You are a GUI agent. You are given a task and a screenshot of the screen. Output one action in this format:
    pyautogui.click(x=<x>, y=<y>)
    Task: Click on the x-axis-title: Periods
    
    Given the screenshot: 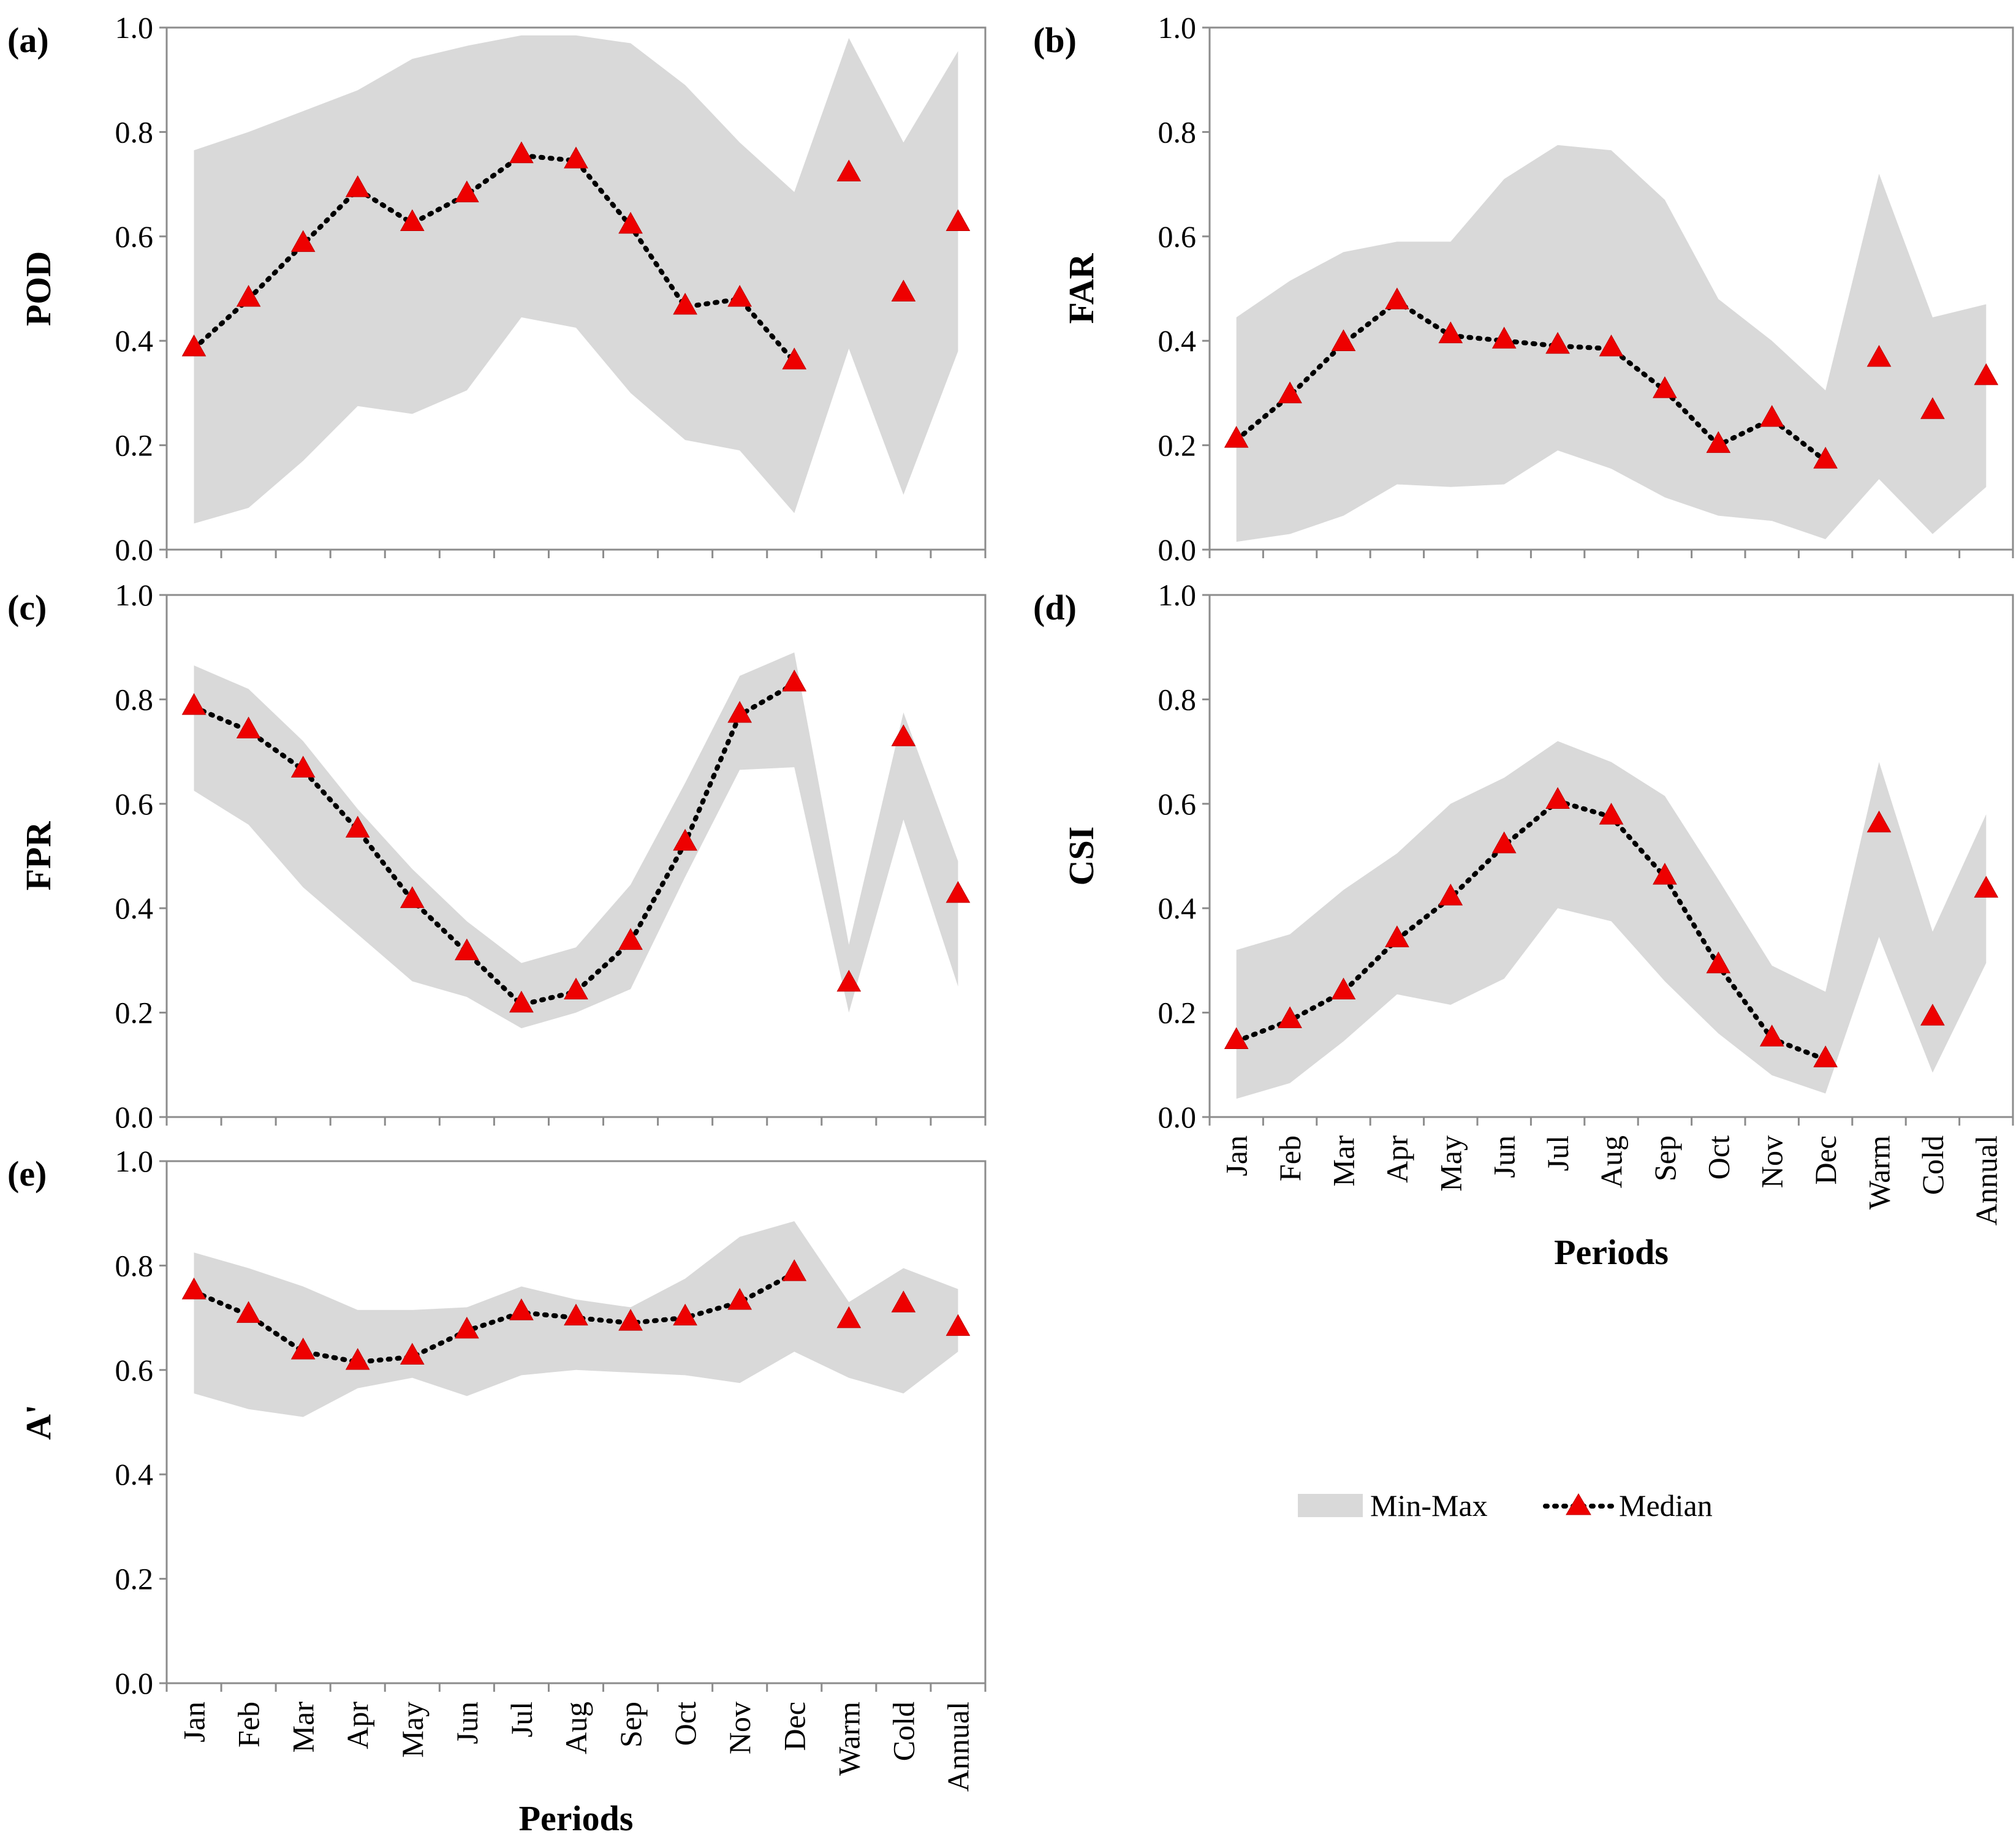 What is the action you would take?
    pyautogui.click(x=576, y=1818)
    